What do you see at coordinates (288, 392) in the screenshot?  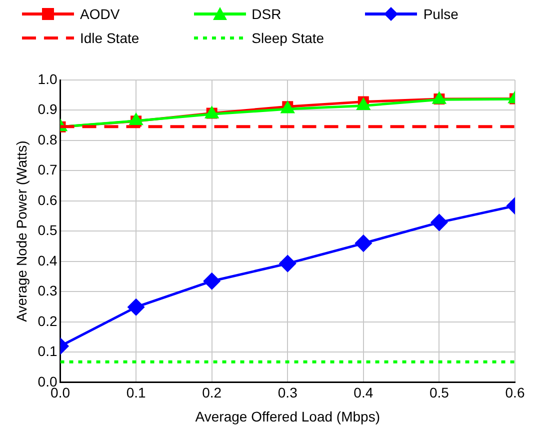 I see `x-tick-label: 0.3` at bounding box center [288, 392].